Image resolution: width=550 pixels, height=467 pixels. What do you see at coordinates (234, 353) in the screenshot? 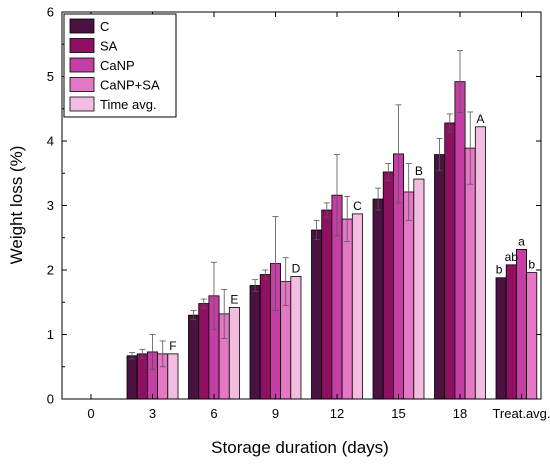
I see `bar-time-avg--2` at bounding box center [234, 353].